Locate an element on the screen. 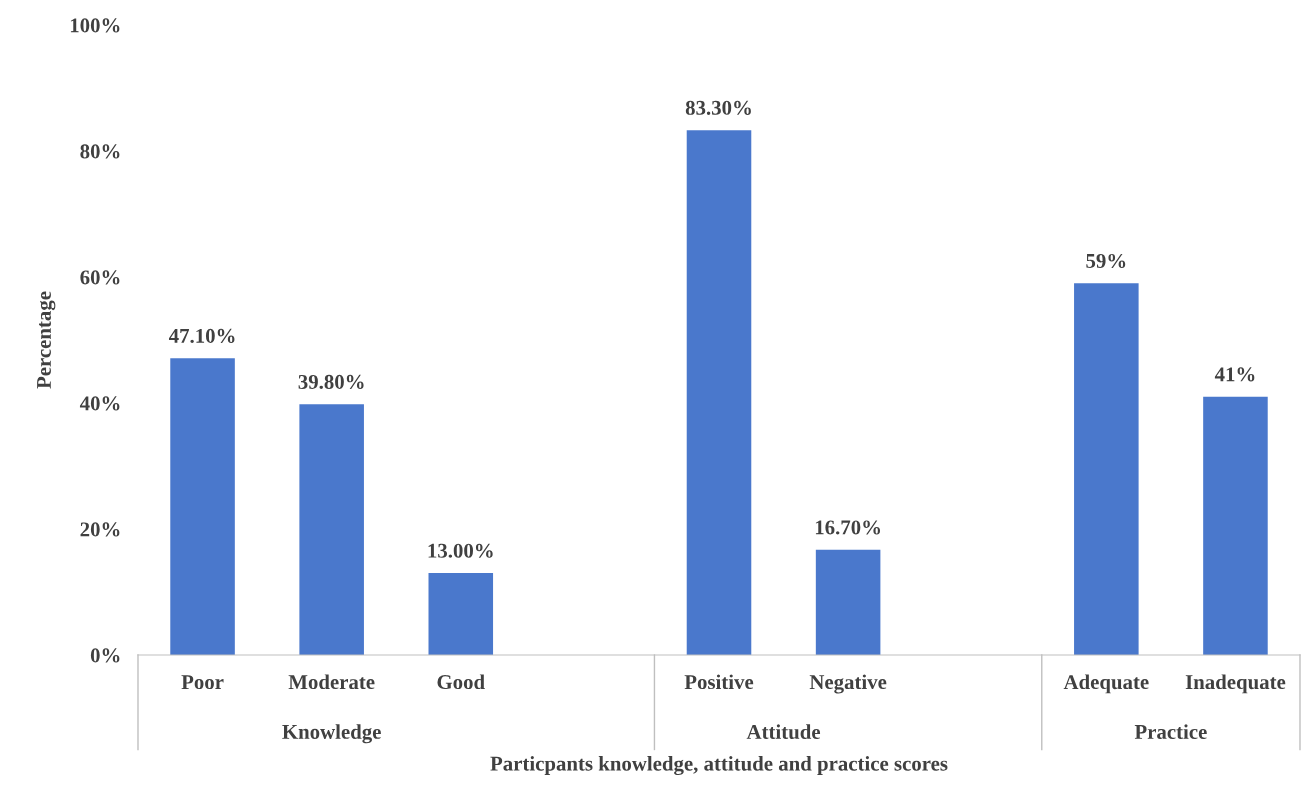  x-tick-label: Adequate is located at coordinates (1106, 684).